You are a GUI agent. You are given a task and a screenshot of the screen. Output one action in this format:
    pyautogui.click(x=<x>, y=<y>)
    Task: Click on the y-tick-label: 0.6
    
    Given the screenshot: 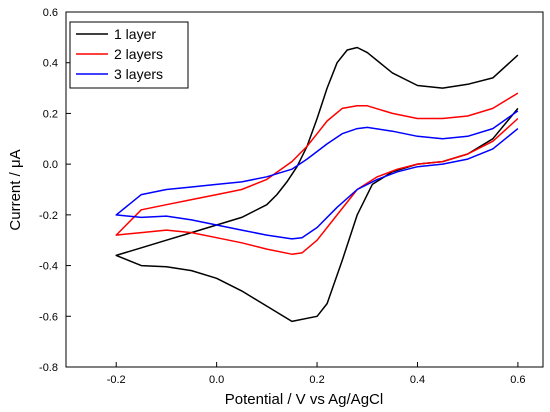 What is the action you would take?
    pyautogui.click(x=50, y=13)
    